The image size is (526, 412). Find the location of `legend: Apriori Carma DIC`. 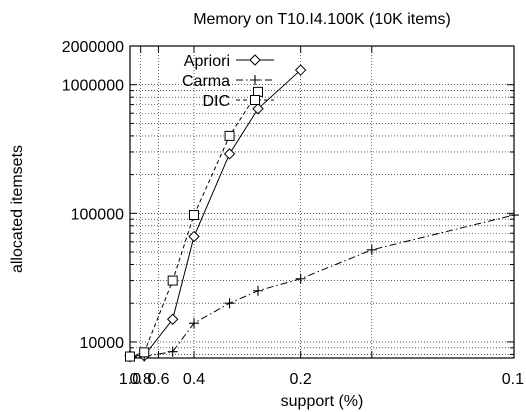

legend: Apriori Carma DIC is located at coordinates (228, 81).